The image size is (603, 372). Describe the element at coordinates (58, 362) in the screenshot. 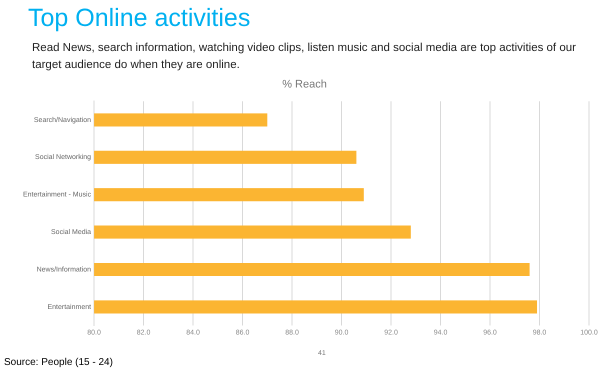

I see `source-note: Source: People (15 - 24)` at that location.